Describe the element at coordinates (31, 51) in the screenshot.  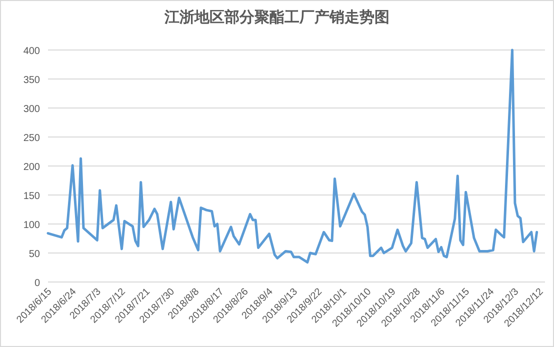
I see `y-tick-label: 400` at that location.